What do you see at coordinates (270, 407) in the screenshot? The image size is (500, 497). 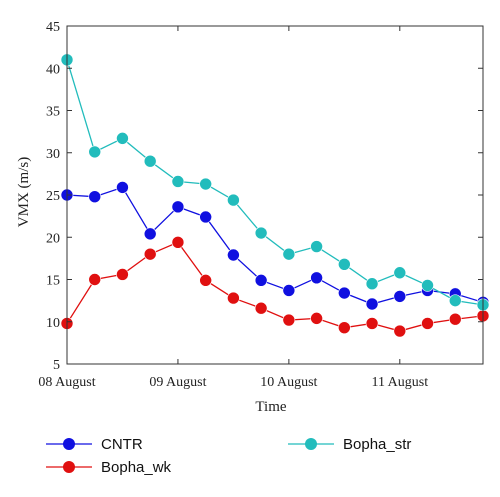 I see `x-axis-label: Time` at bounding box center [270, 407].